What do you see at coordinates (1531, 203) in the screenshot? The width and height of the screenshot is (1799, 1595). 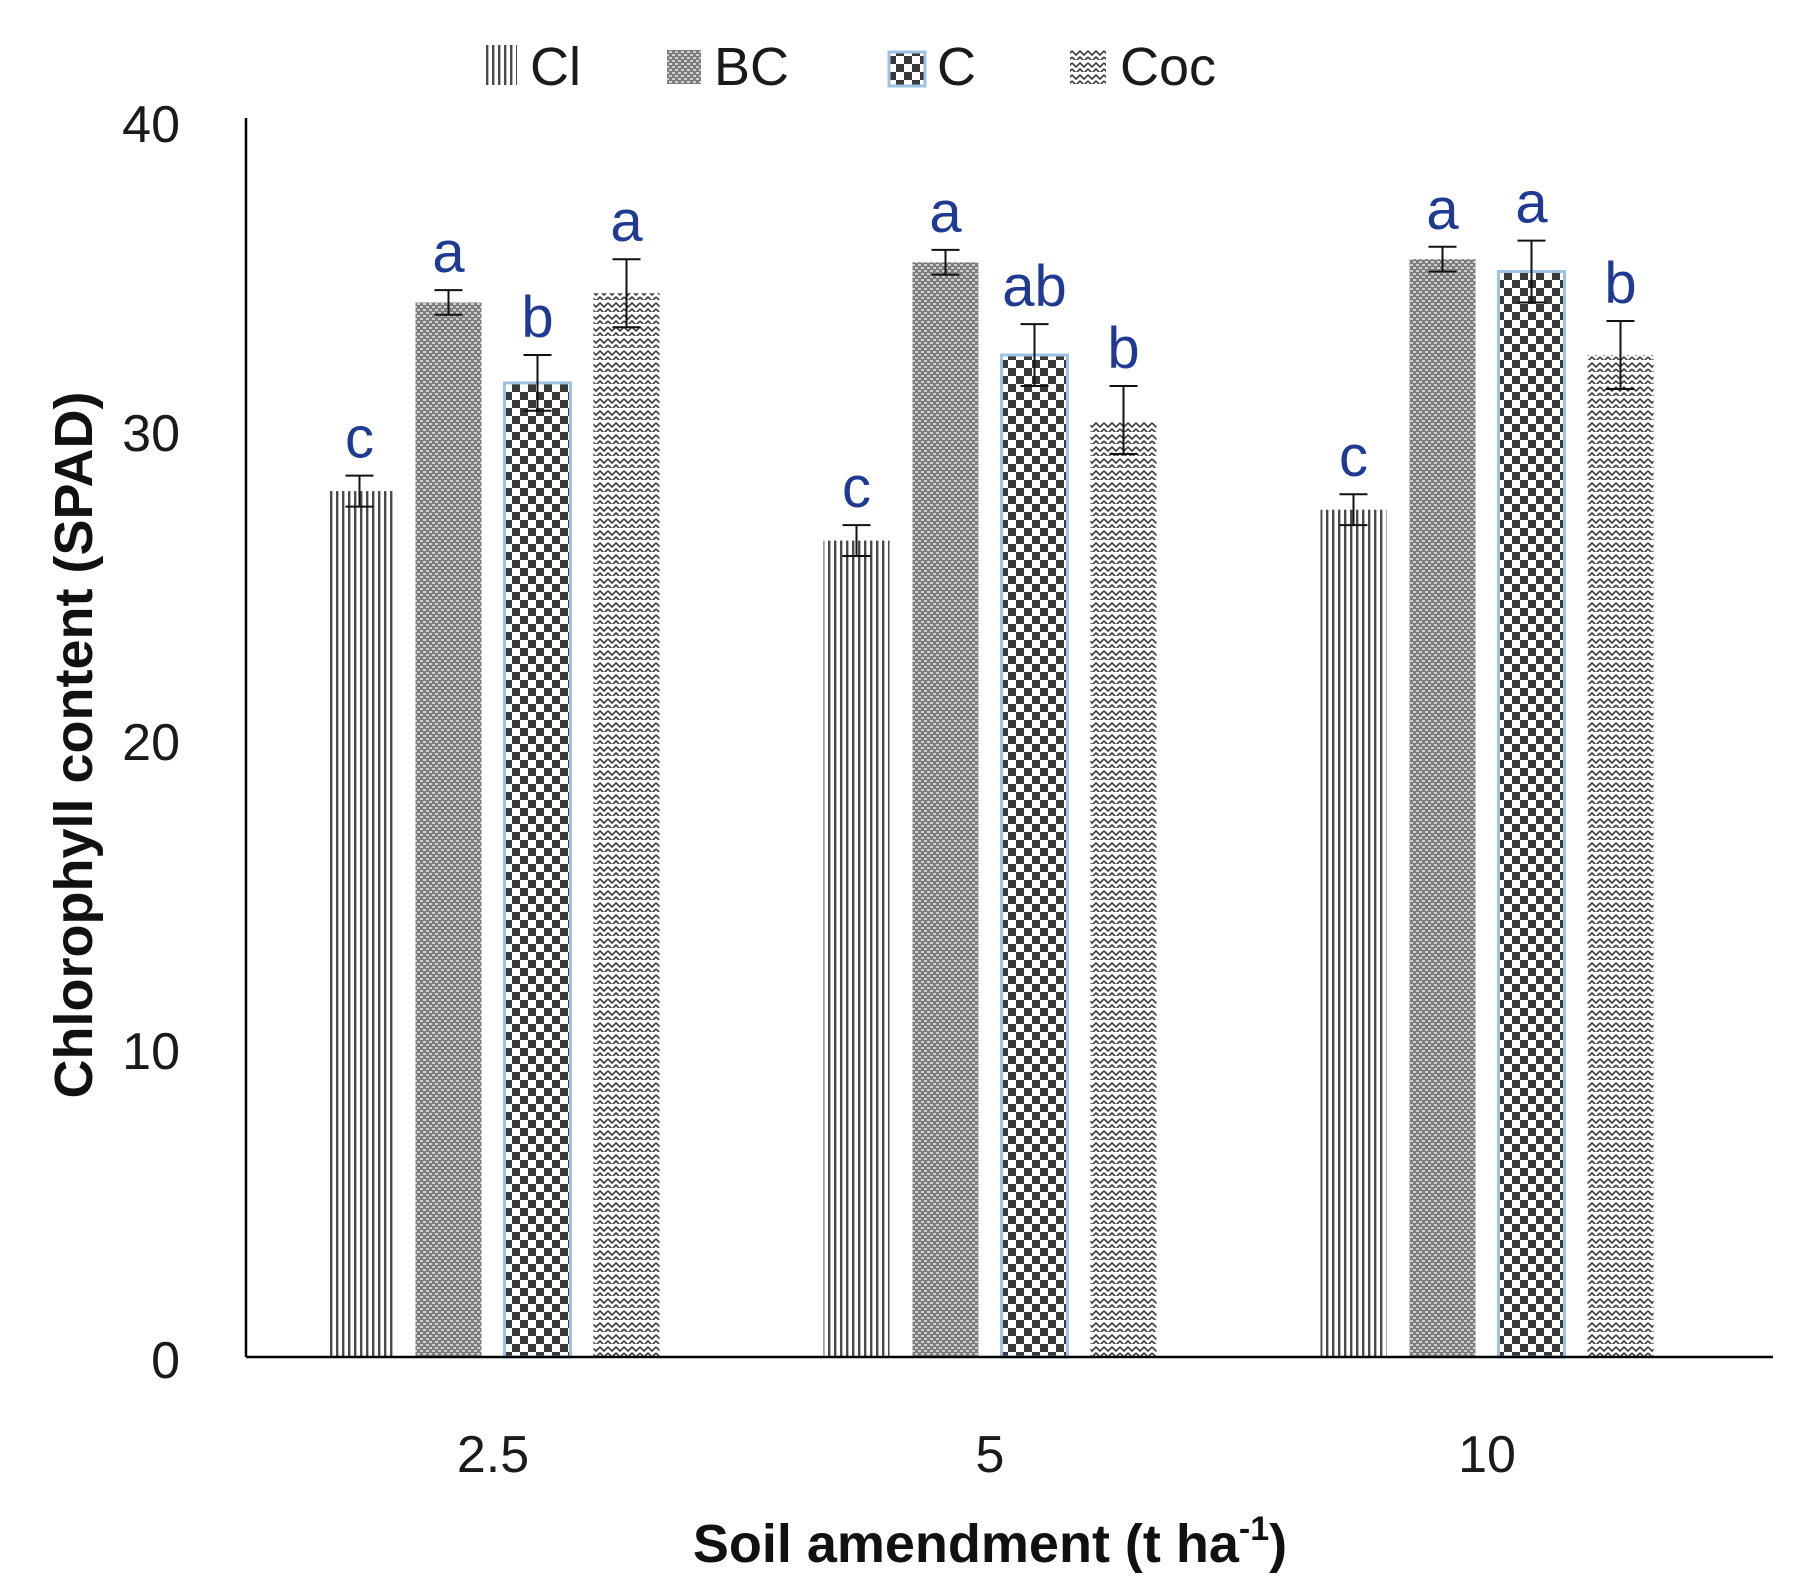 I see `sig-label-c-10: a` at bounding box center [1531, 203].